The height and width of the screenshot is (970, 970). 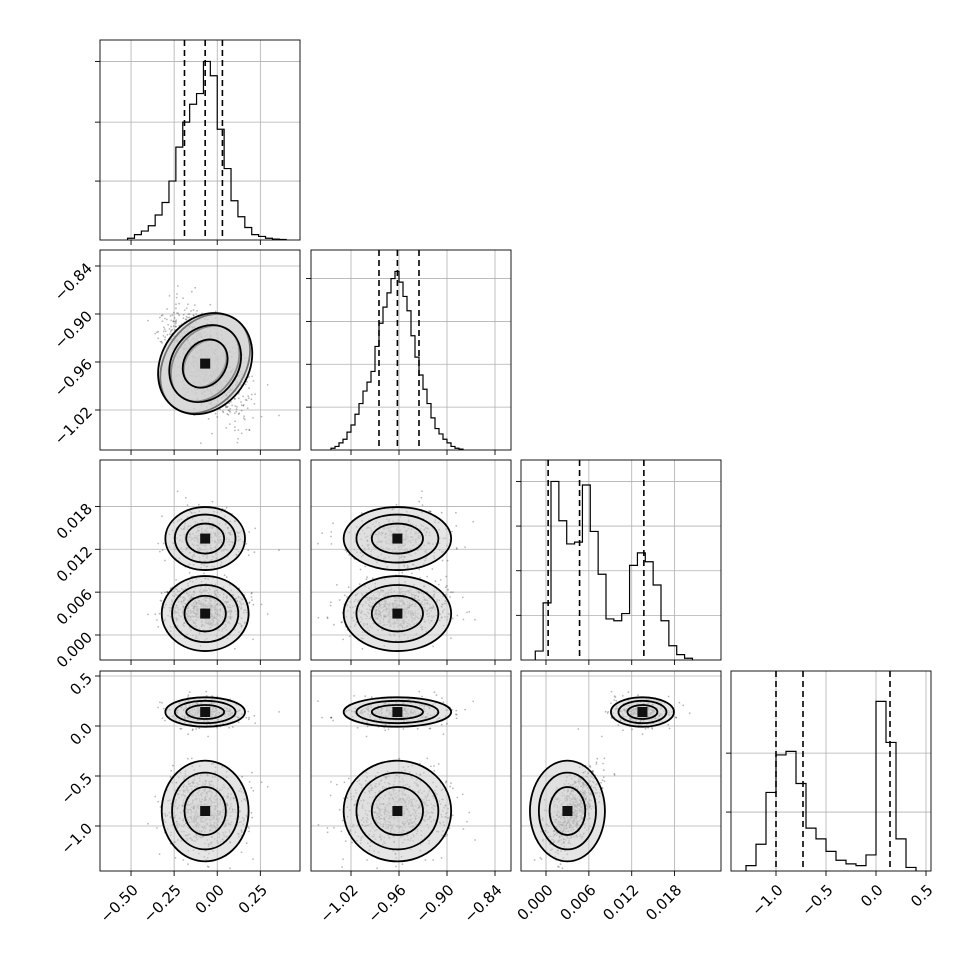 I want to click on y-tick-label: −1.0, so click(x=77, y=838).